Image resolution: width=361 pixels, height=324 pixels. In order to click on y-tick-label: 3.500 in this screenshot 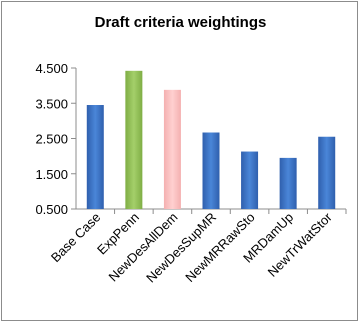, I will do `click(51, 103)`.